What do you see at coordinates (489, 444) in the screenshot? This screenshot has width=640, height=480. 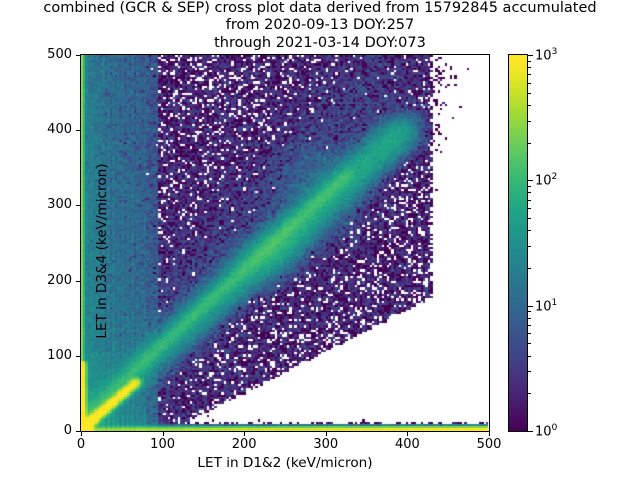 I see `x-tick-label: 500` at bounding box center [489, 444].